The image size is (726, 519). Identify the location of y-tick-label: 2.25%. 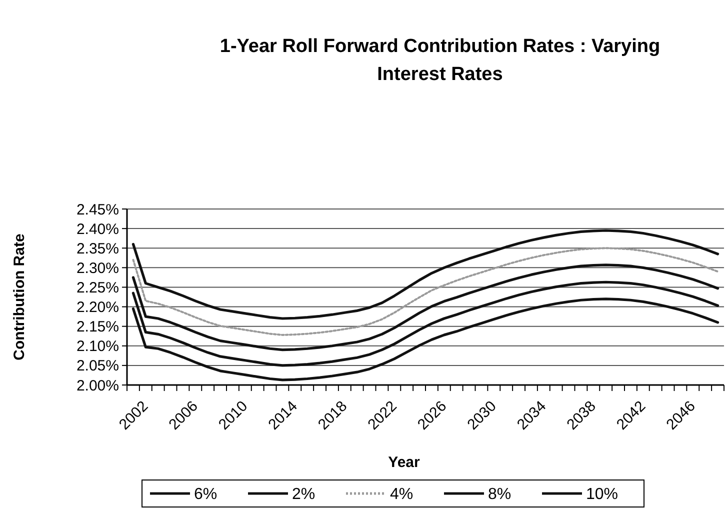
(97, 287).